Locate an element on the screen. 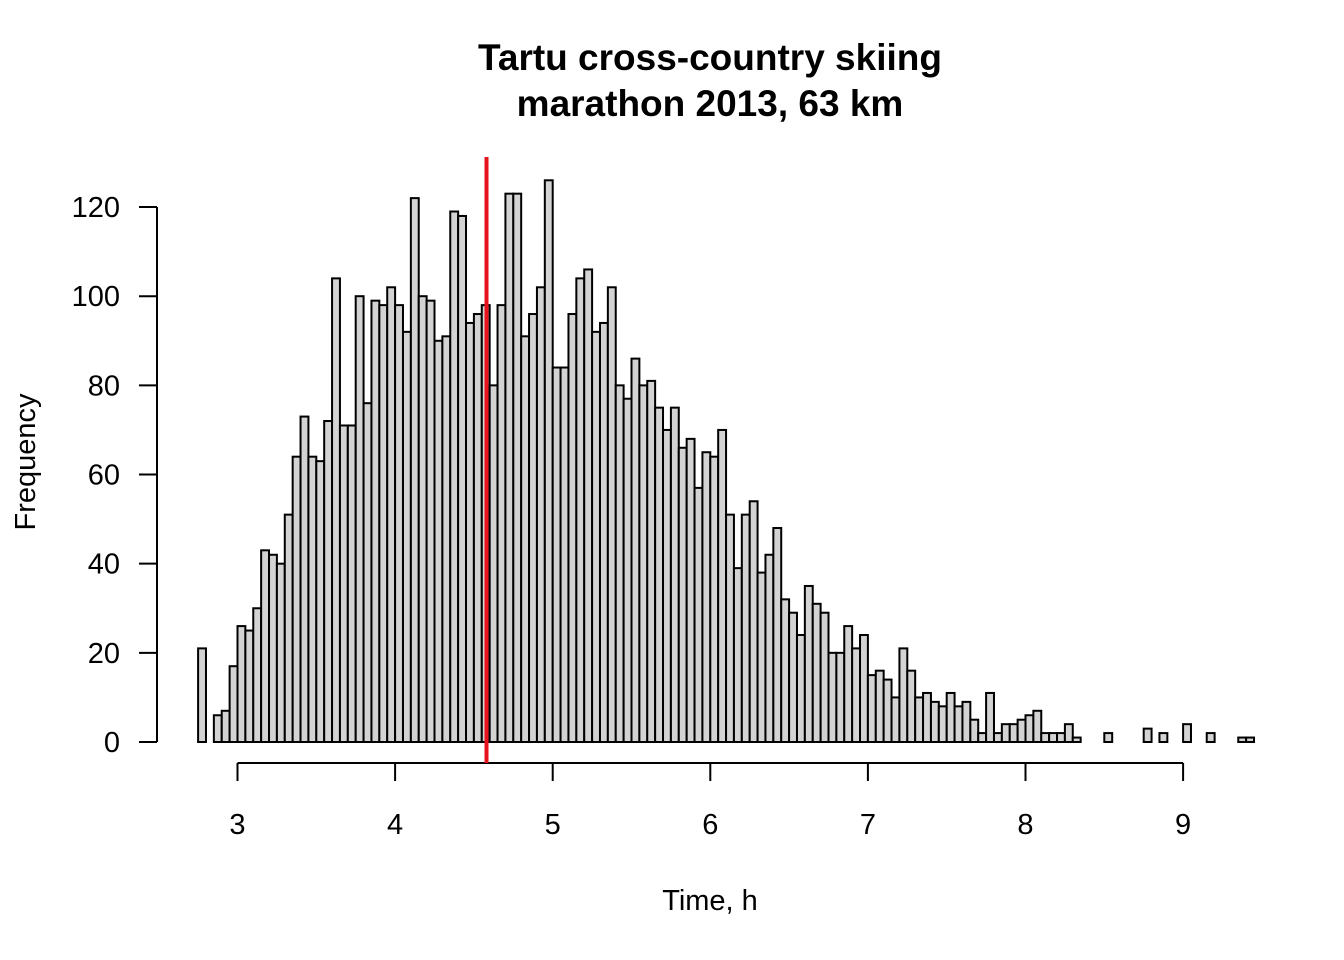 The image size is (1344, 960). x-axis: 3 4 5 6 7 8 9 is located at coordinates (710, 801).